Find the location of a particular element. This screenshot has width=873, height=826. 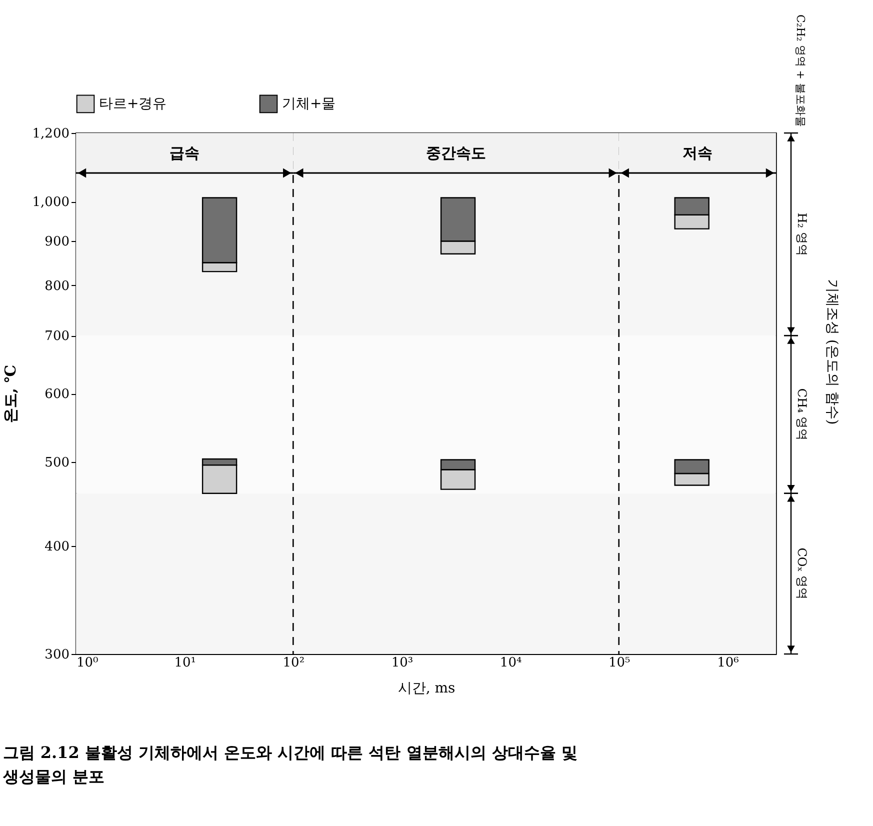

x-tick-label: 10¹ is located at coordinates (185, 663).